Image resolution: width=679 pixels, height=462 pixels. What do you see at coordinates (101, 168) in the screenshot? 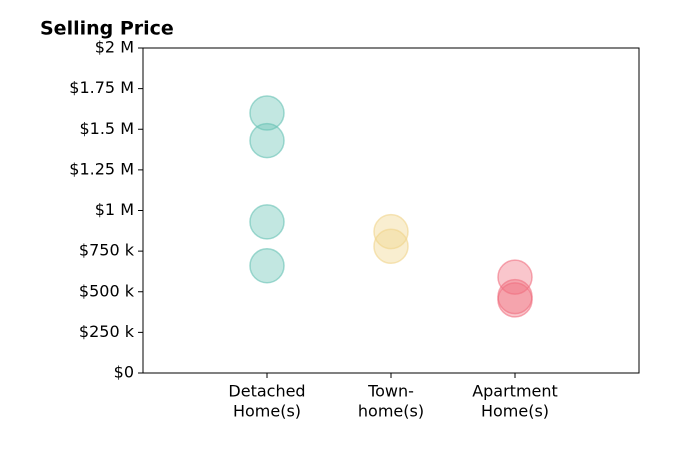
I see `y-tick-label: $1.25 M` at bounding box center [101, 168].